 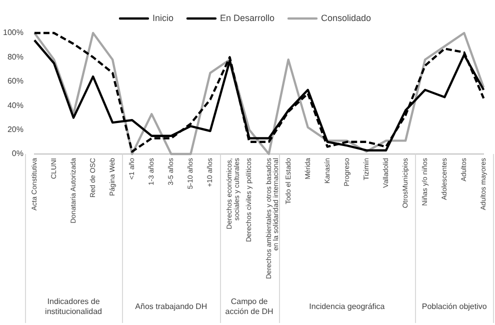 I want to click on y-tick-label: 20%, so click(x=15, y=129).